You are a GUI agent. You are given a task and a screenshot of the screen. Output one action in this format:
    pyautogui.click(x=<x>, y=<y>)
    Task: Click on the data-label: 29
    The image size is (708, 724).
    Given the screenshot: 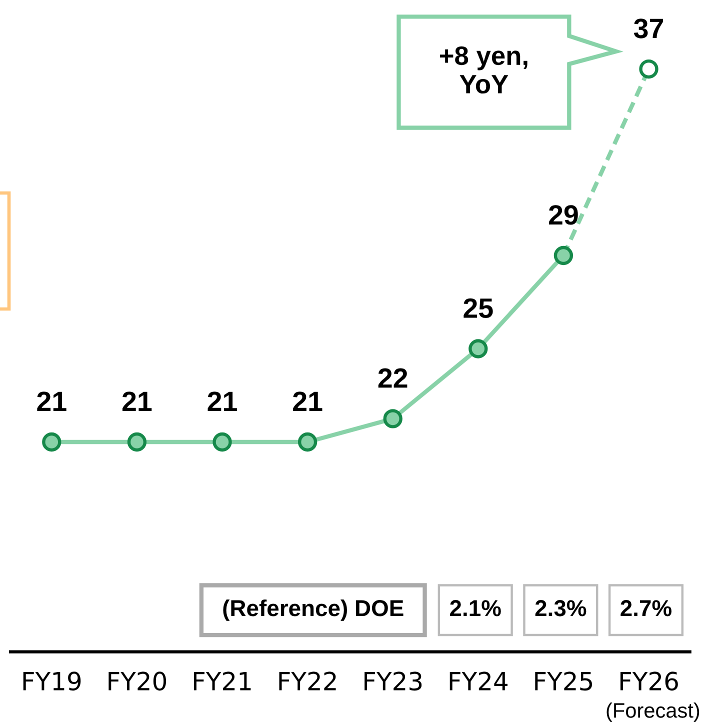 What is the action you would take?
    pyautogui.click(x=563, y=215)
    